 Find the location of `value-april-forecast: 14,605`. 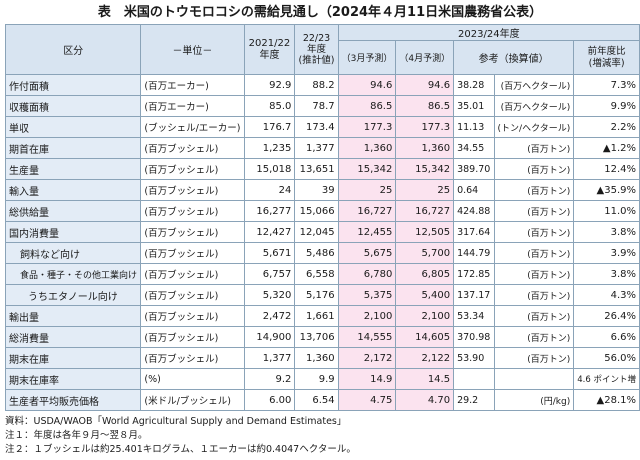

value-april-forecast: 14,605 is located at coordinates (425, 337).